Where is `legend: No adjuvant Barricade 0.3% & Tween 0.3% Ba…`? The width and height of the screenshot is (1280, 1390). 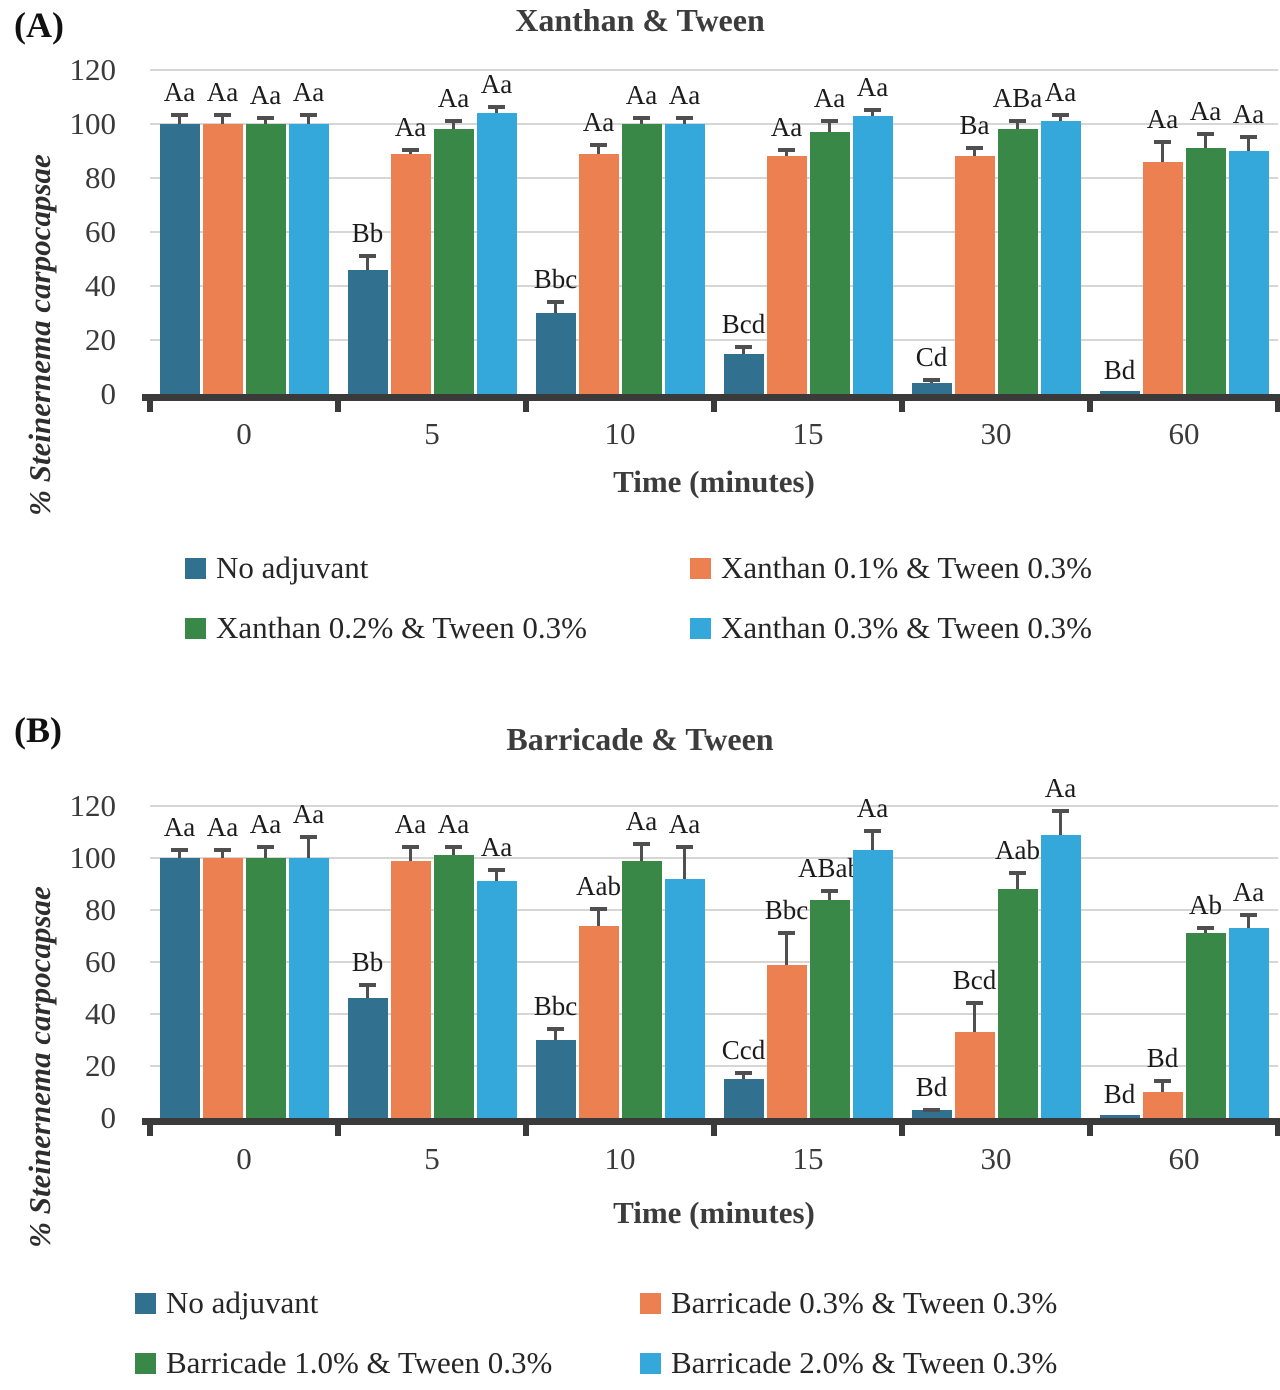 legend: No adjuvant Barricade 0.3% & Tween 0.3% Ba… is located at coordinates (596, 1333).